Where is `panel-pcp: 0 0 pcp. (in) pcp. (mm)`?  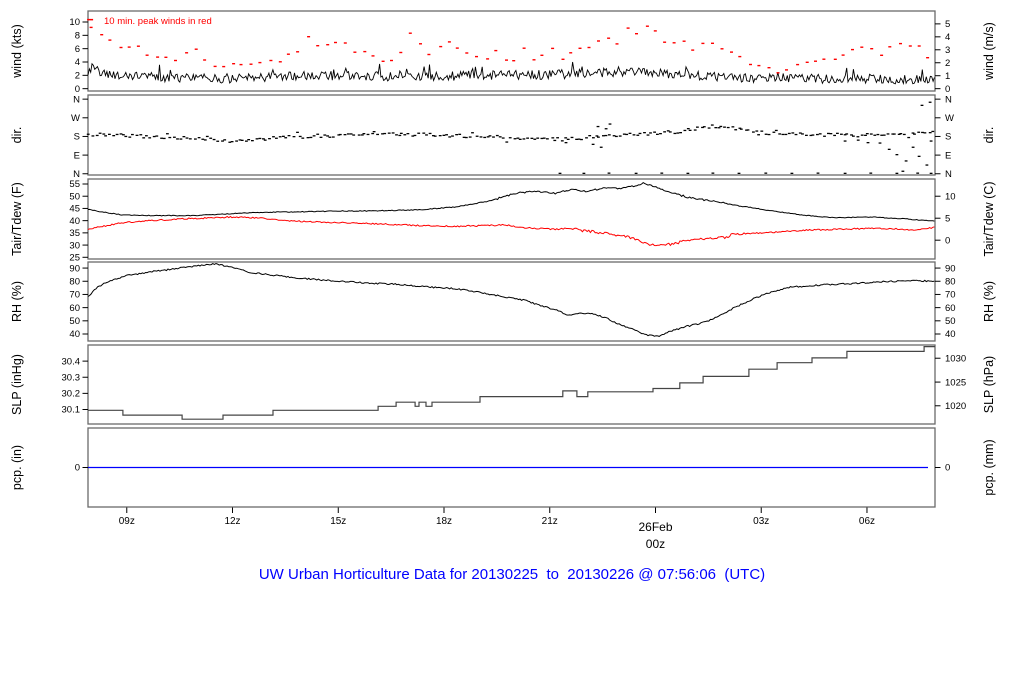
panel-pcp: 0 0 pcp. (in) pcp. (mm) is located at coordinates (503, 467).